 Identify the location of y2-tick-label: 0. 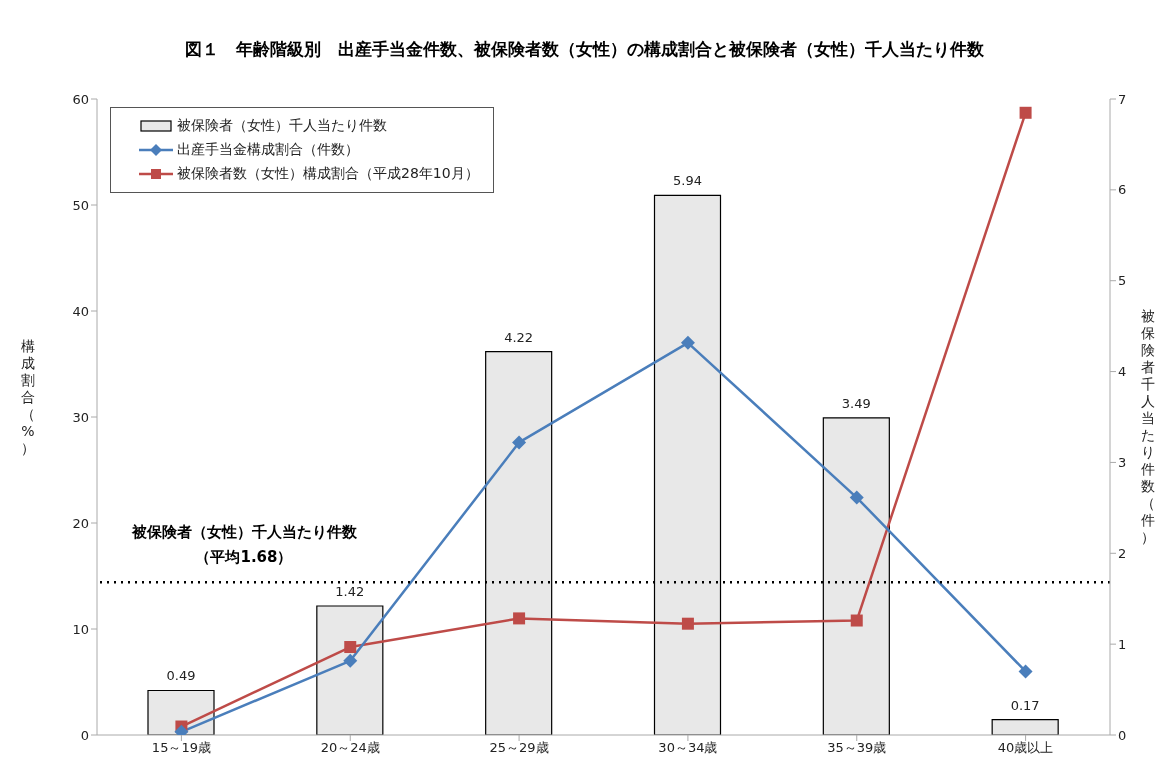
(1122, 735).